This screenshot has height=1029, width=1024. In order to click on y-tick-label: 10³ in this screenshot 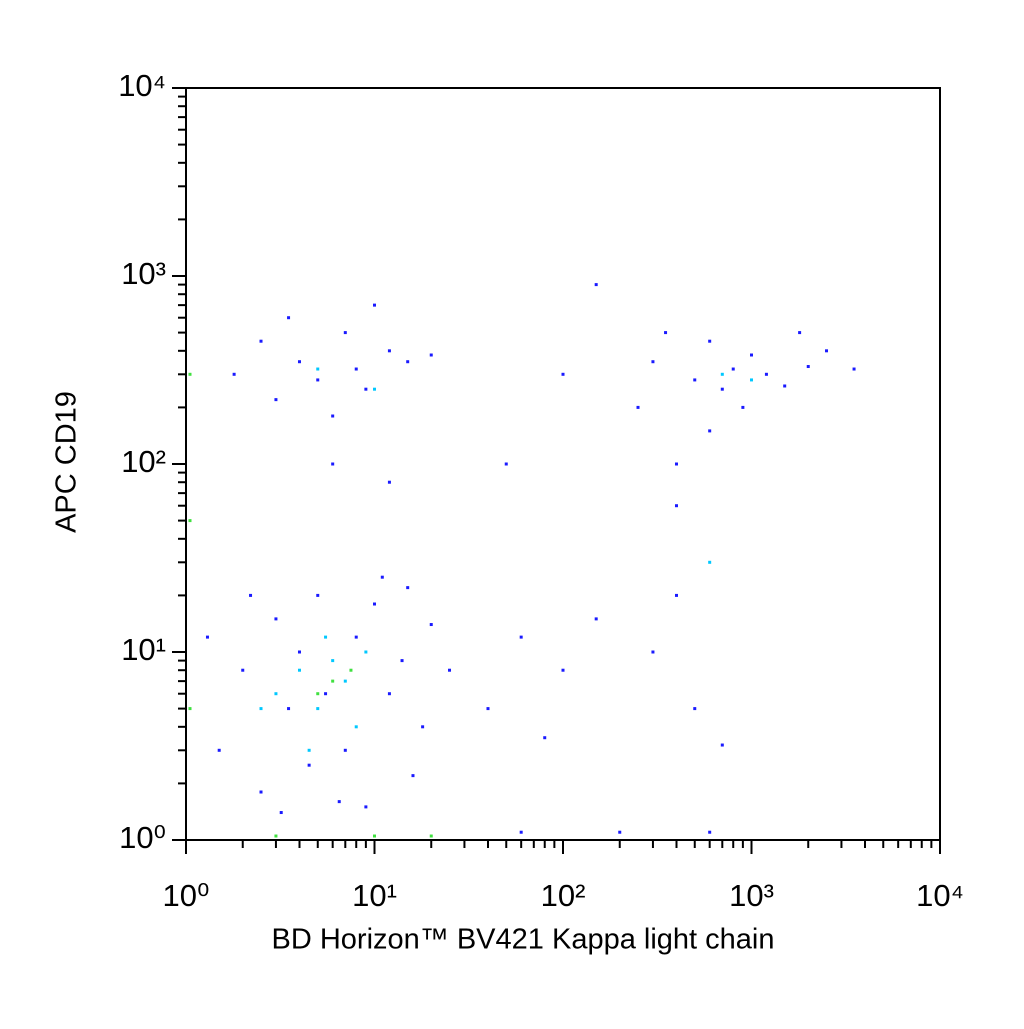, I will do `click(143, 273)`.